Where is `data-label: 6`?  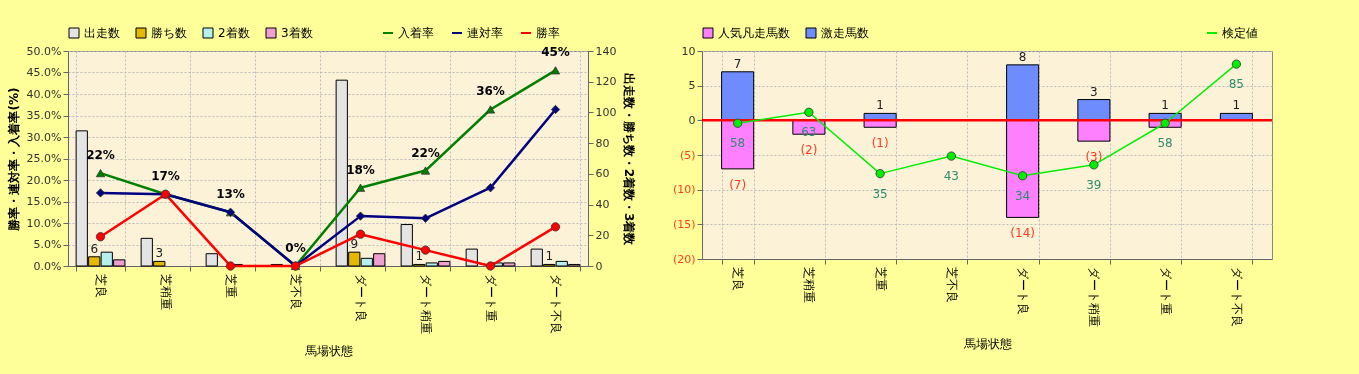
data-label: 6 is located at coordinates (94, 248).